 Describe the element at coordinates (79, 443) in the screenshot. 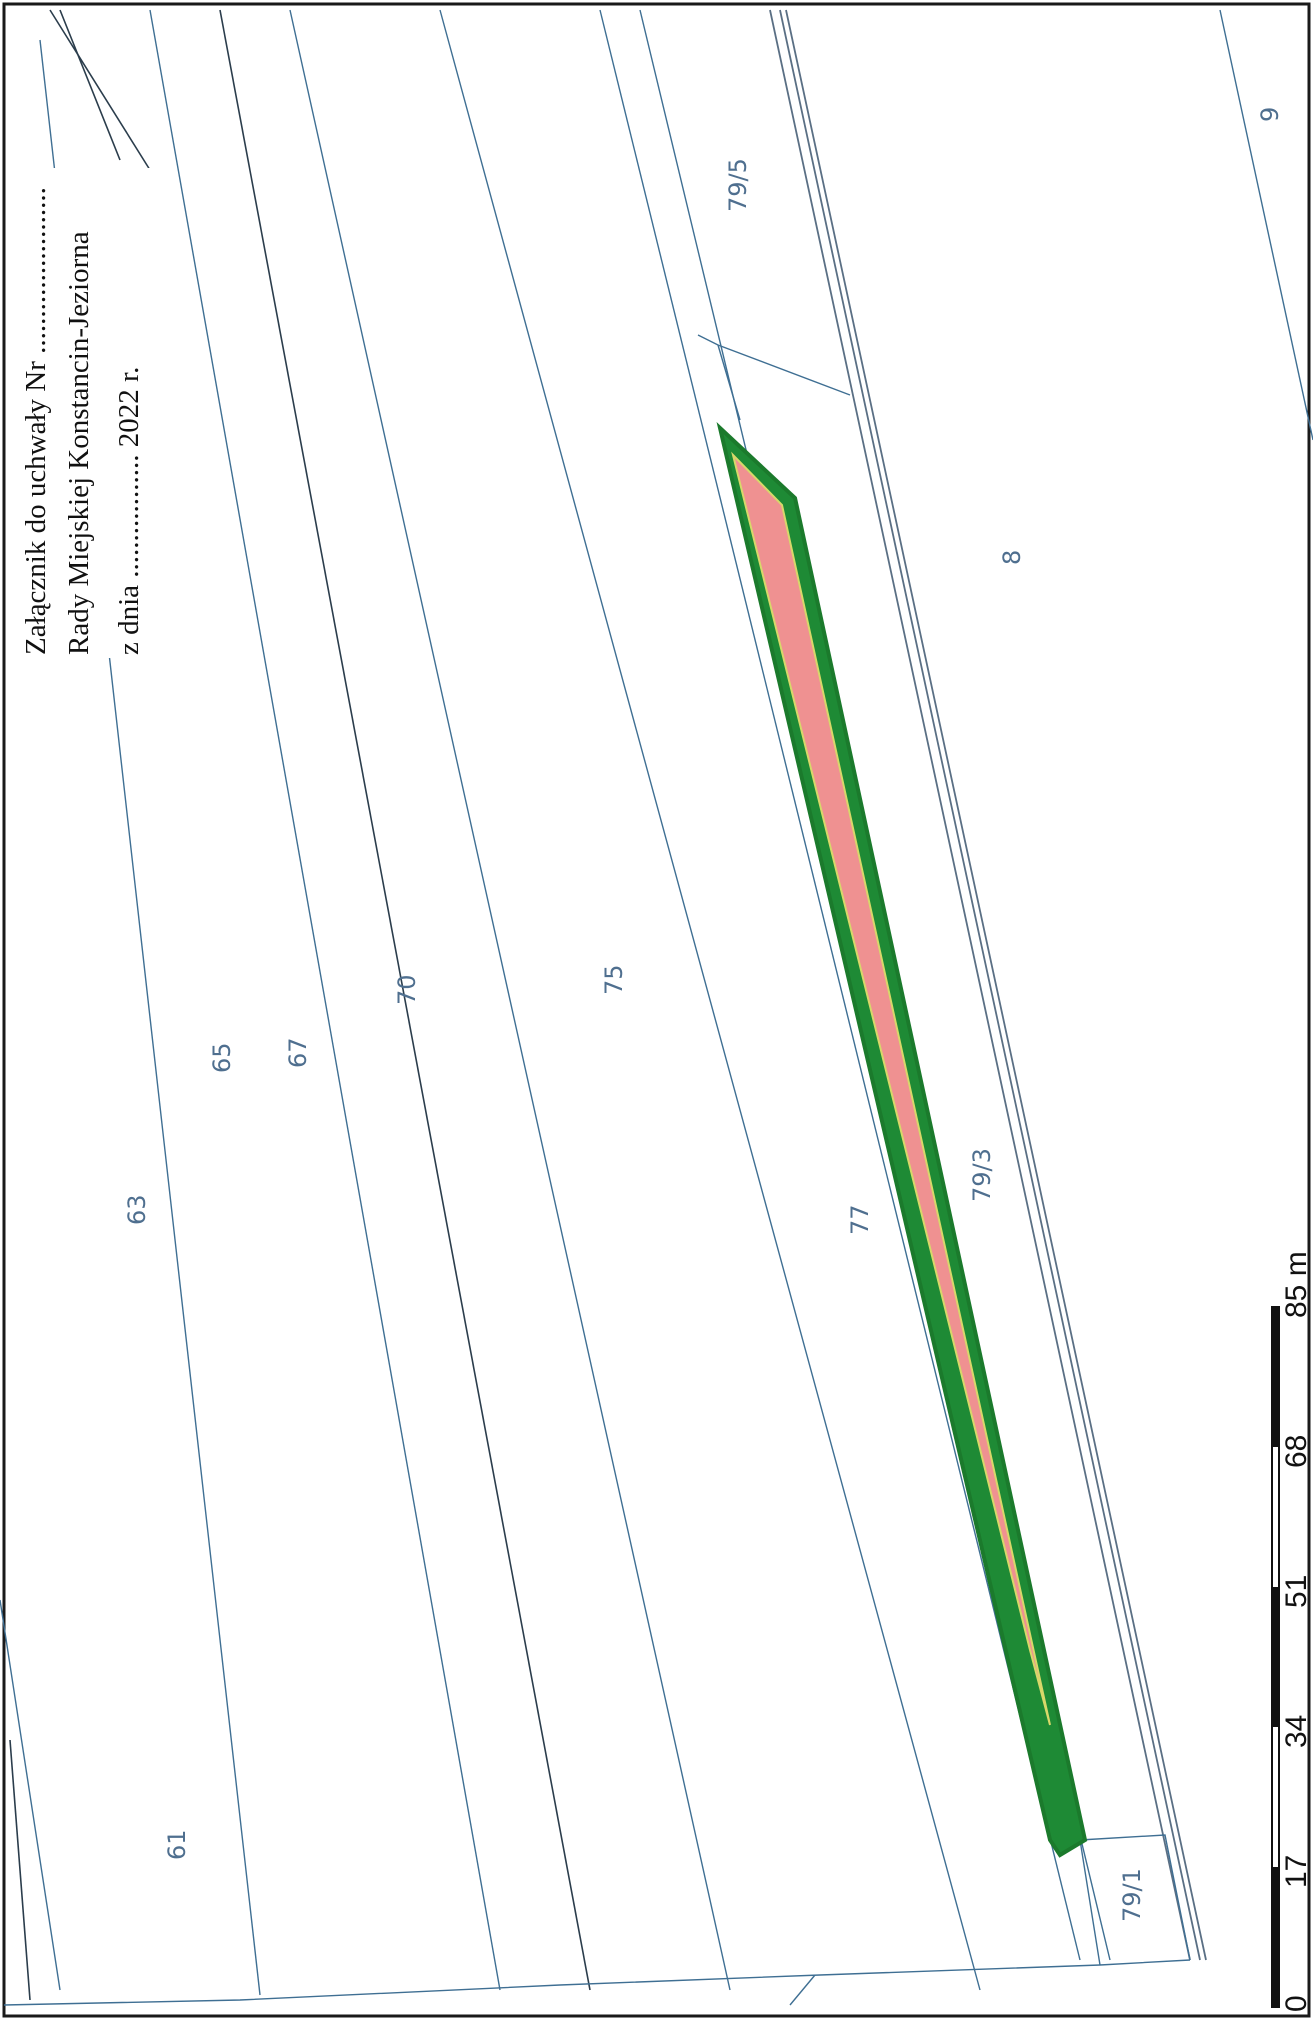

I see `caption-line-2: Rady Miejskiej Konstancin-Jeziorna` at that location.